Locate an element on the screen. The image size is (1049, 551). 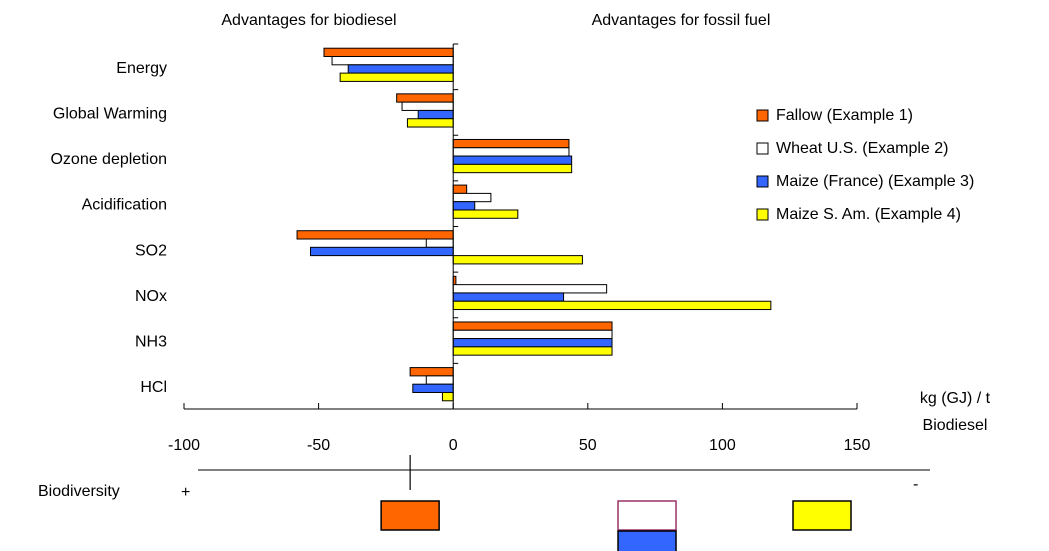
legend-label: Fallow (Example 1) is located at coordinates (844, 115).